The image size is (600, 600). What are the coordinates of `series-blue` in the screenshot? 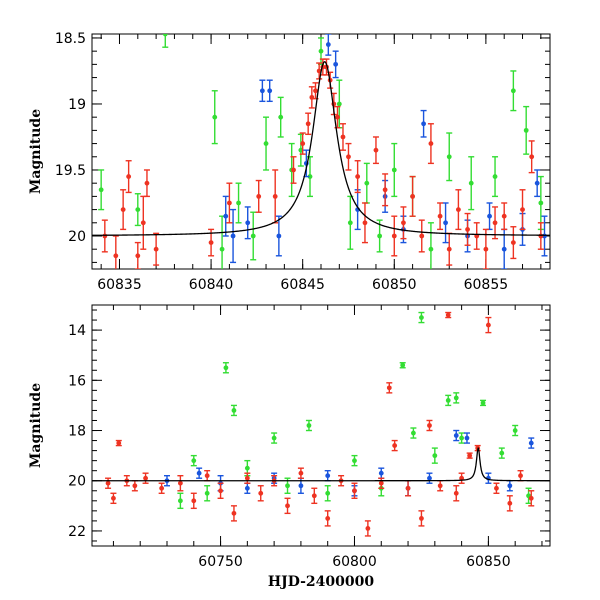 It's located at (349, 463).